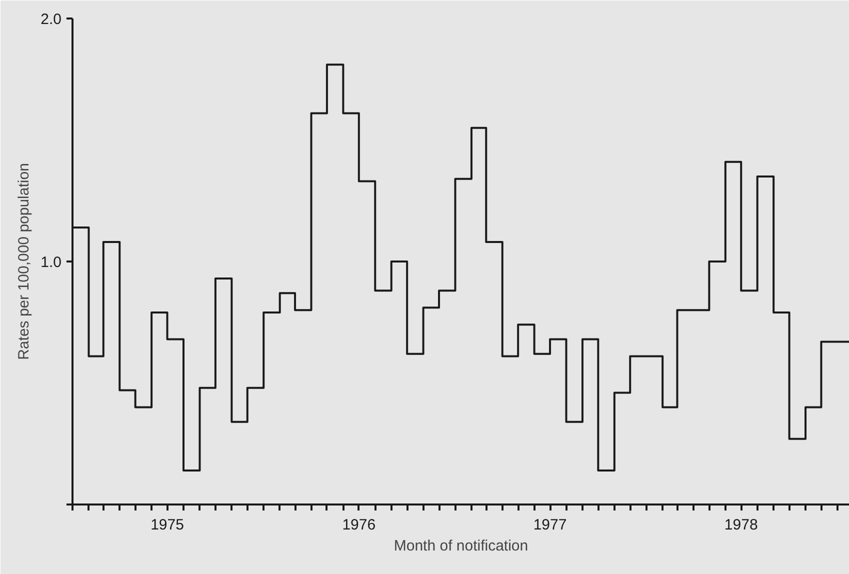 Image resolution: width=849 pixels, height=574 pixels. I want to click on y-tick-label: 1.0, so click(51, 262).